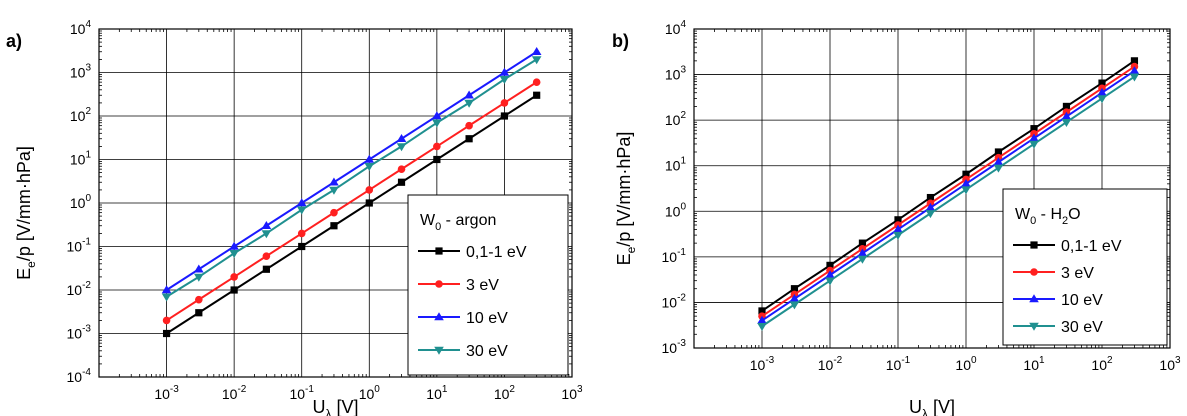  What do you see at coordinates (674, 256) in the screenshot?
I see `y-tick-label: 10⁻¹` at bounding box center [674, 256].